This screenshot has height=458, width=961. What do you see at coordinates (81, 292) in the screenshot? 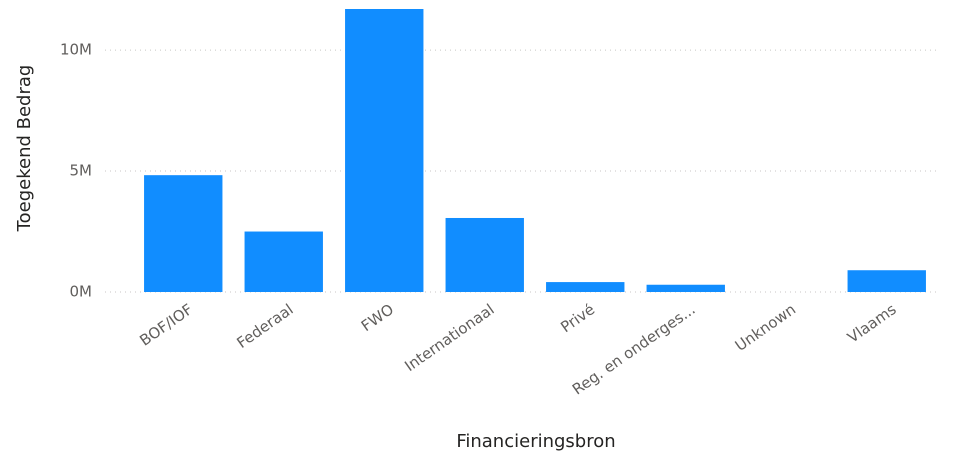
I see `y-tick-label: 0M` at bounding box center [81, 292].